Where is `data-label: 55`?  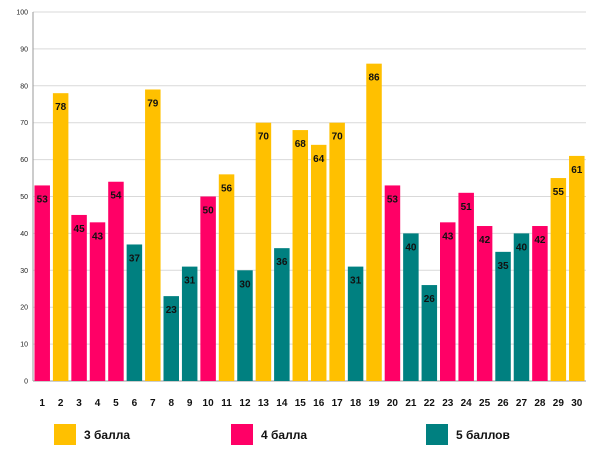 data-label: 55 is located at coordinates (559, 192).